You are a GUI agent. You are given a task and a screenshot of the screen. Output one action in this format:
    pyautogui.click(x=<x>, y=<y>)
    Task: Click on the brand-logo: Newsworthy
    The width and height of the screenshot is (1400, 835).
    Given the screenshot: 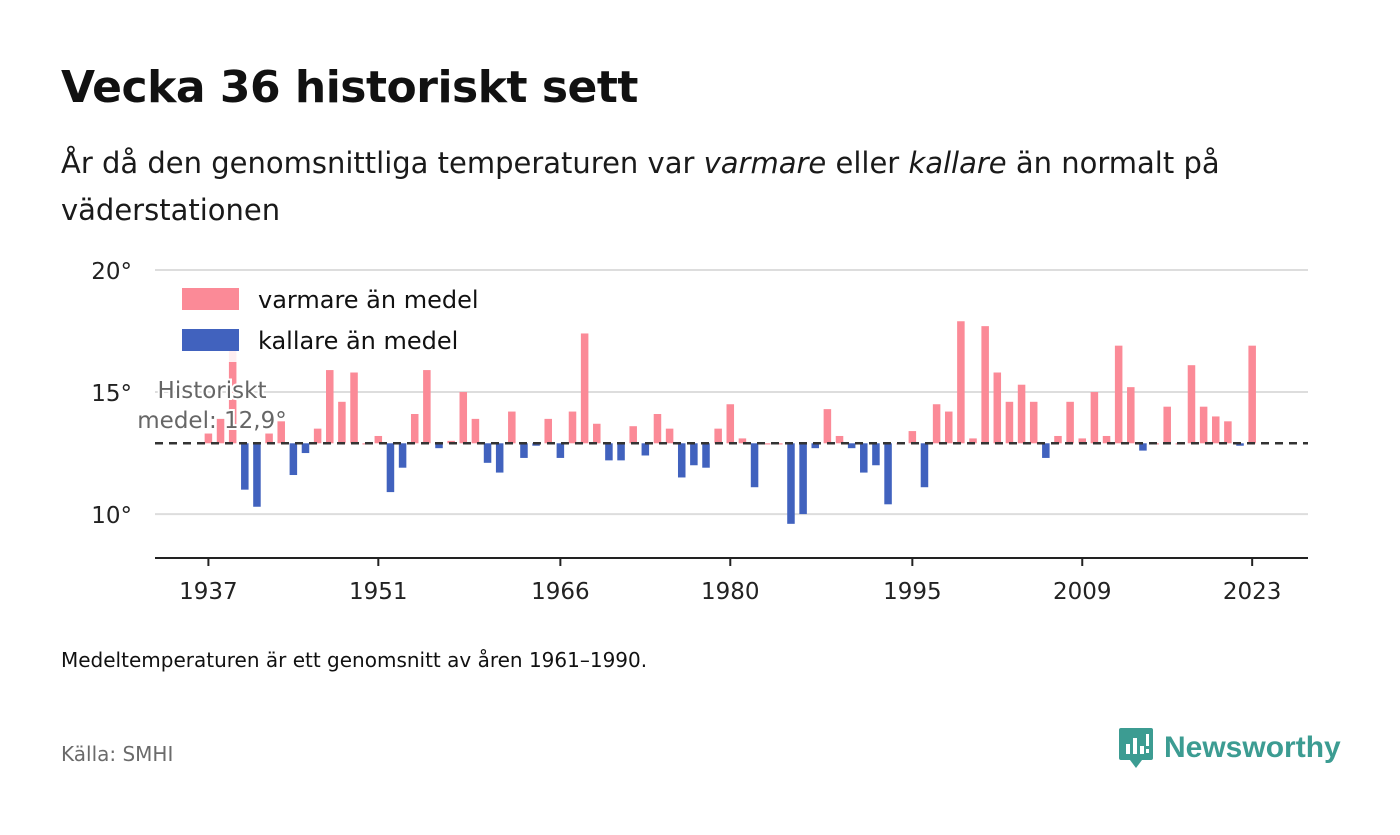 What is the action you would take?
    pyautogui.click(x=1229, y=748)
    